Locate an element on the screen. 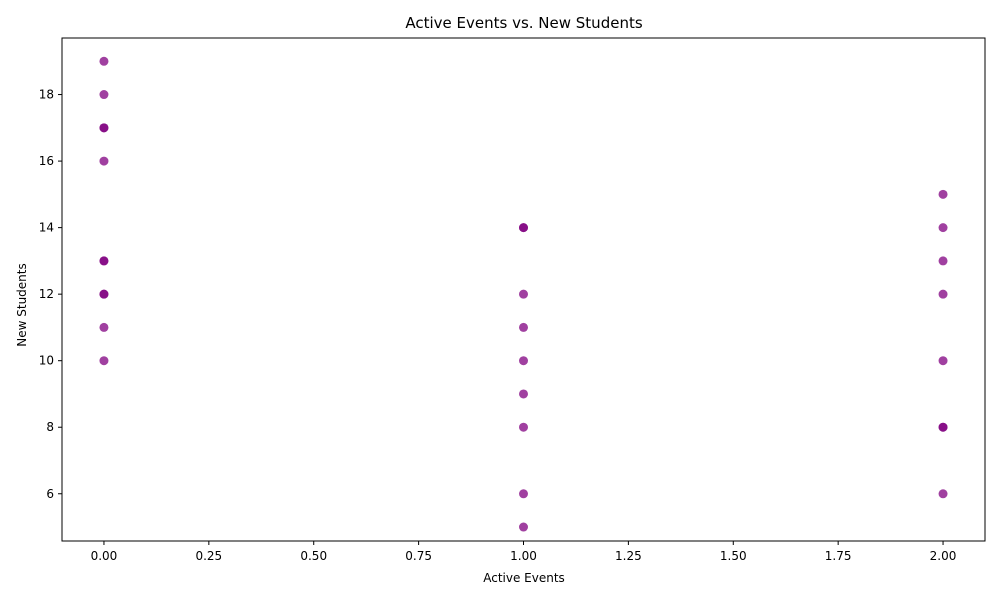  y-tick-label: 18 is located at coordinates (46, 95).